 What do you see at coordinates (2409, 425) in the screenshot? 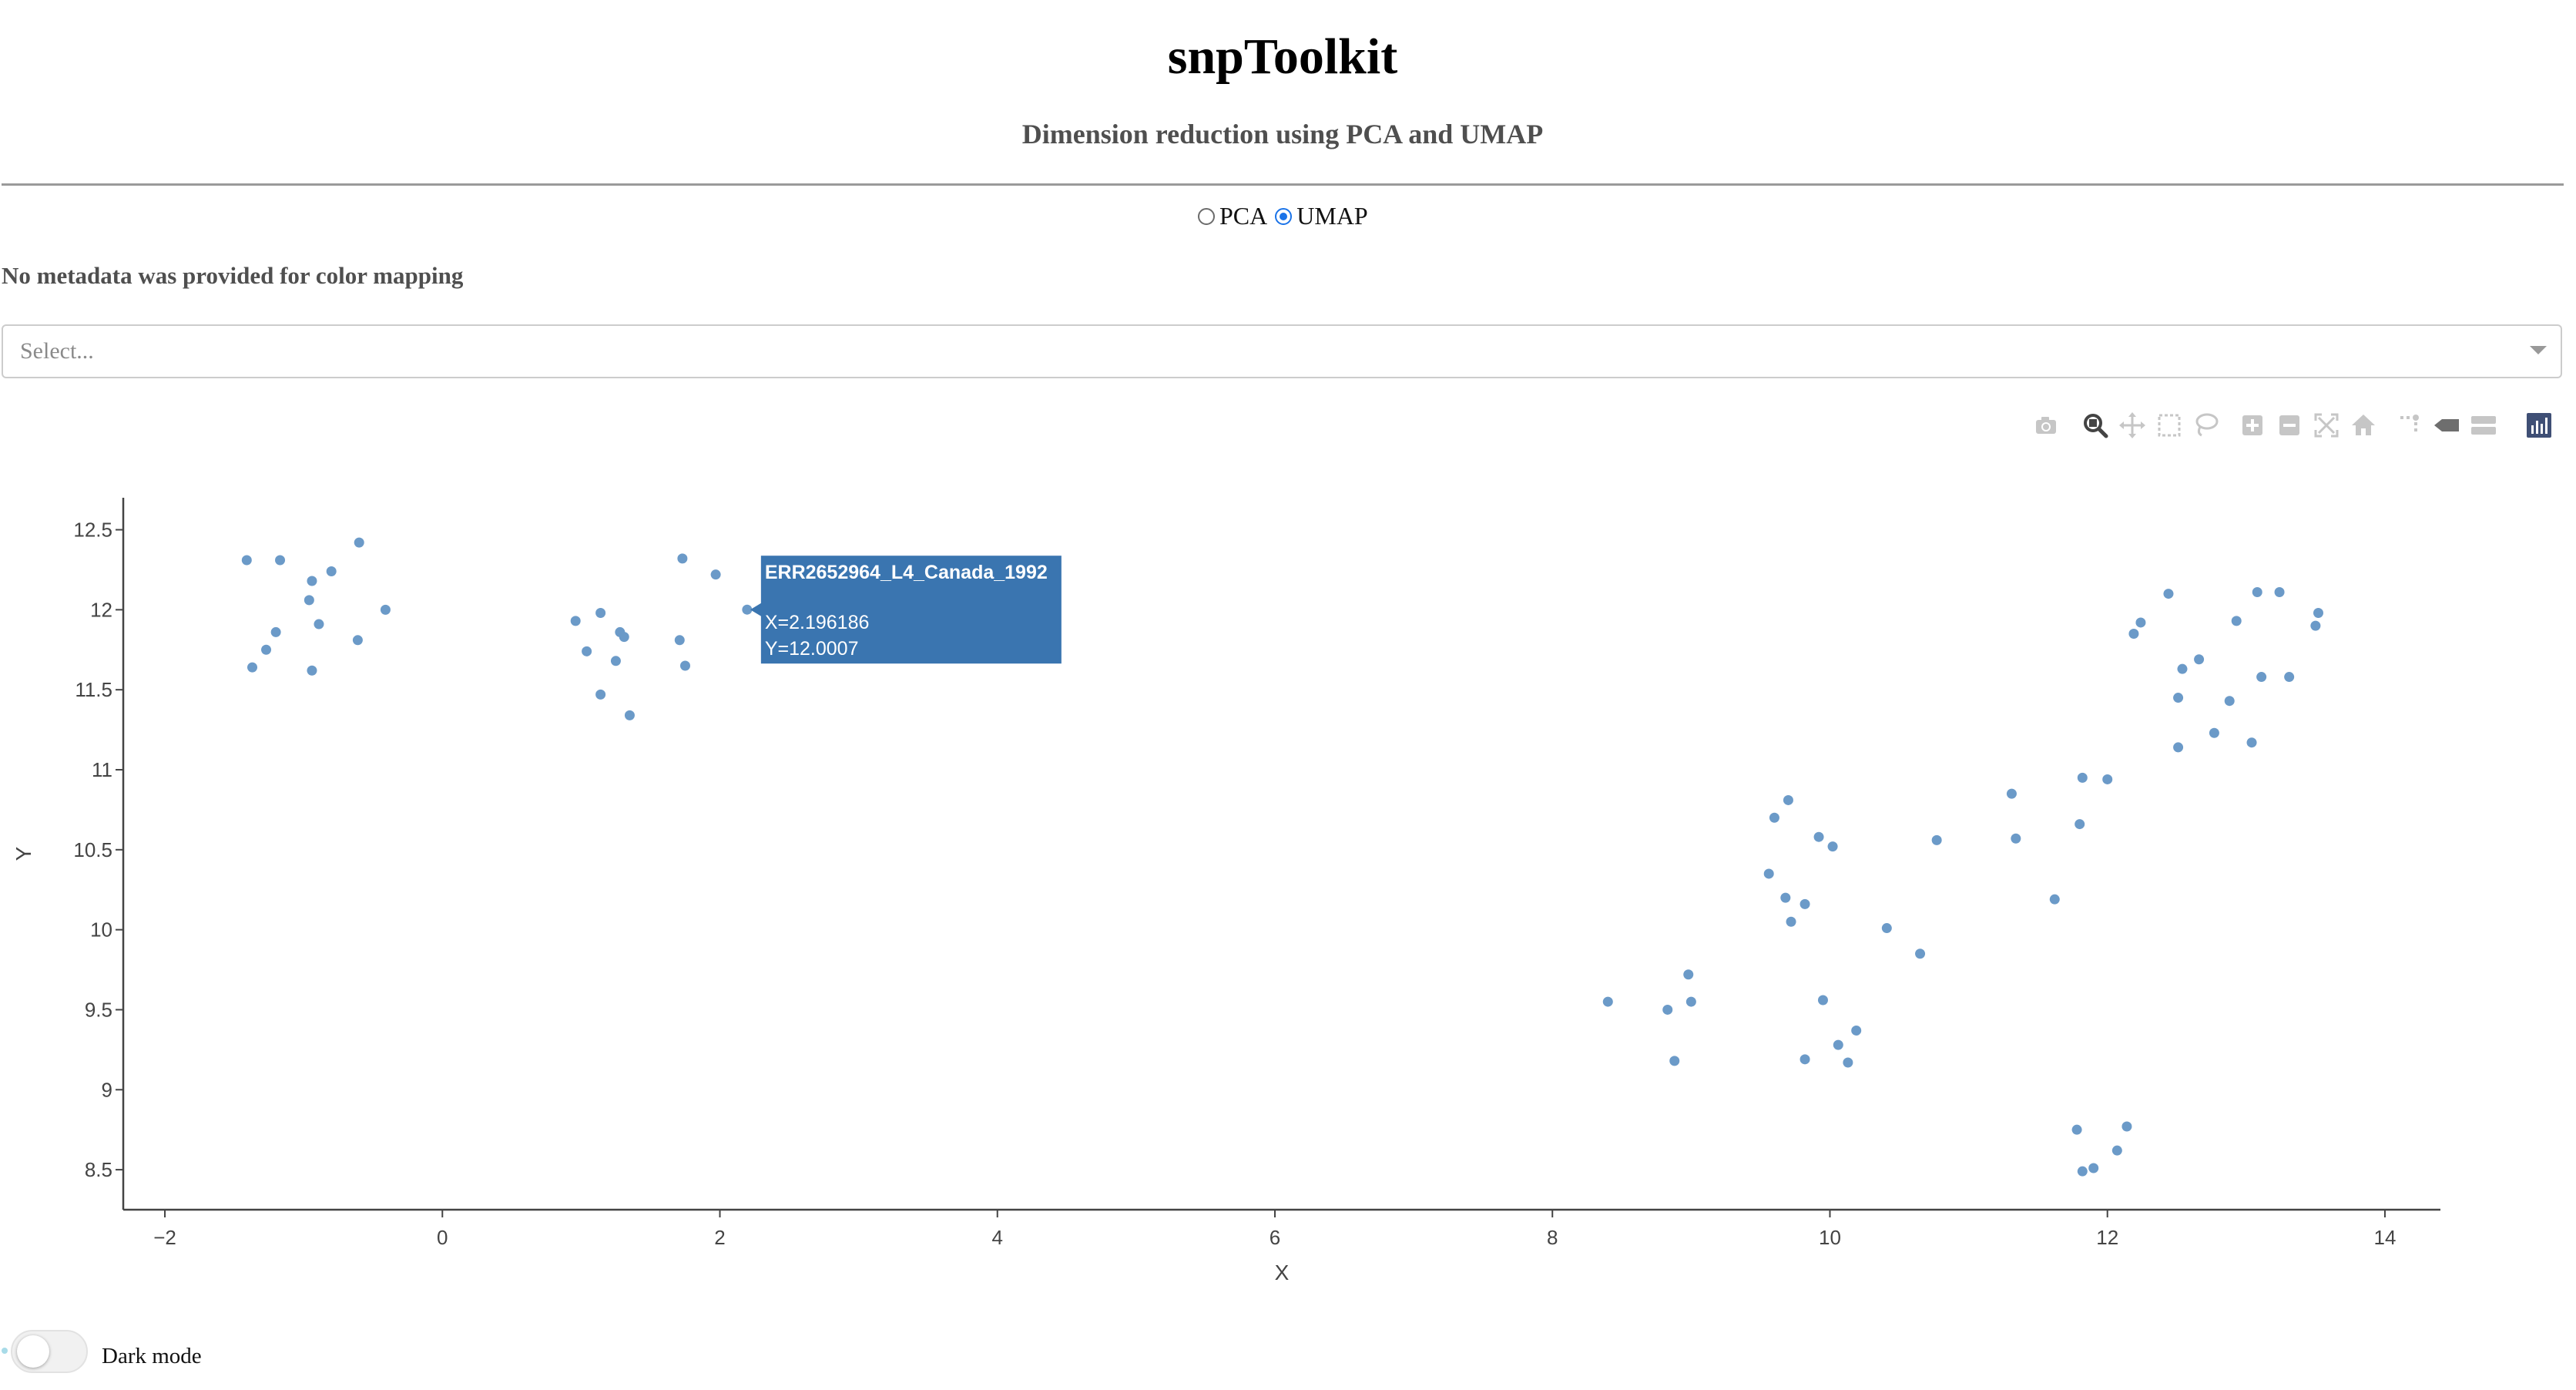
I see `spike-lines-icon` at bounding box center [2409, 425].